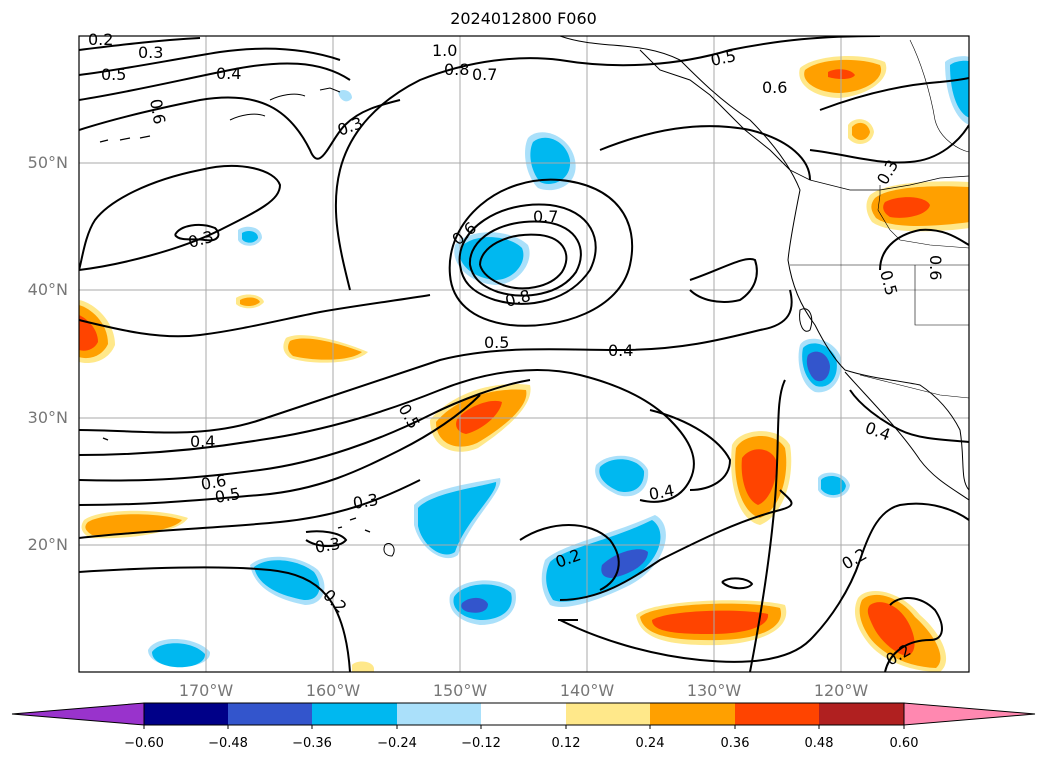 This screenshot has width=1047, height=765. I want to click on colorbar-tick-label: 0.60, so click(904, 743).